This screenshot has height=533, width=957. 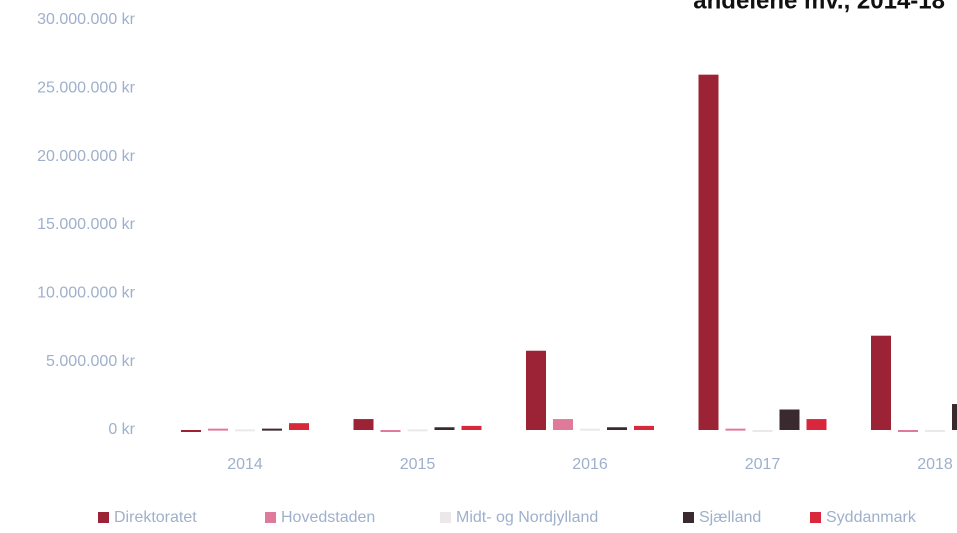 What do you see at coordinates (935, 464) in the screenshot?
I see `x-tick-label: 2018` at bounding box center [935, 464].